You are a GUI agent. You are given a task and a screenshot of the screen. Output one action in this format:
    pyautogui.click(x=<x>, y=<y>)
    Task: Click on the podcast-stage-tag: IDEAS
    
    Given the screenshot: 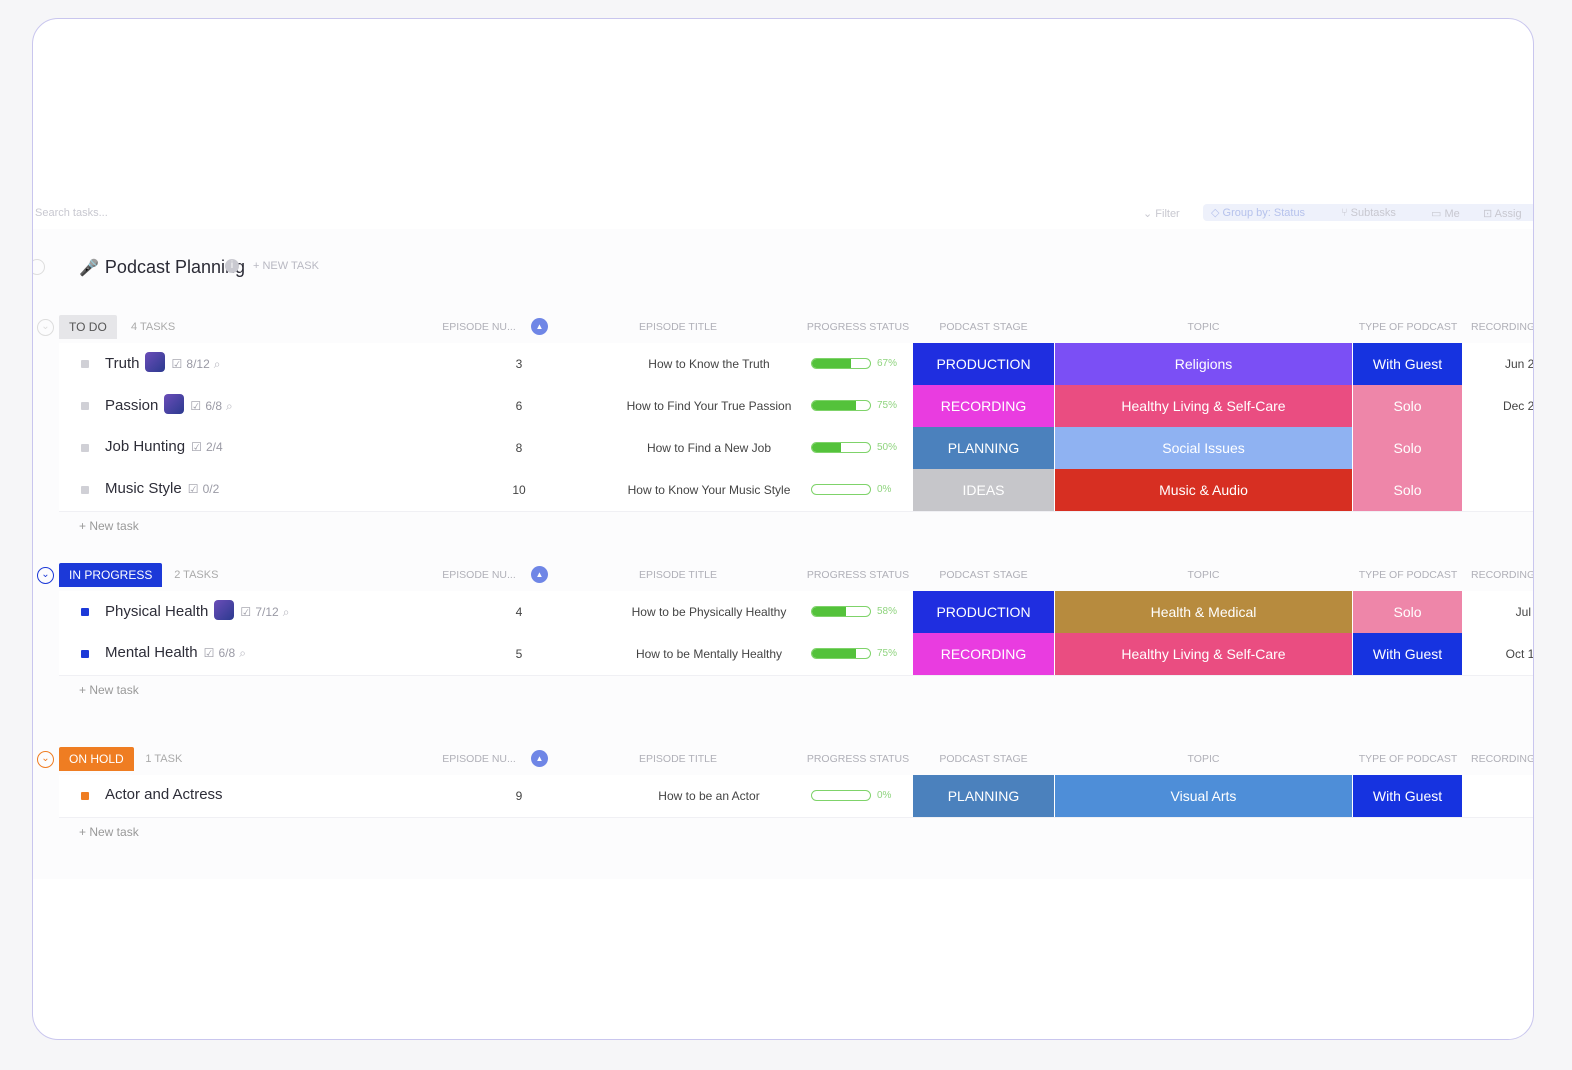 What is the action you would take?
    pyautogui.click(x=983, y=490)
    